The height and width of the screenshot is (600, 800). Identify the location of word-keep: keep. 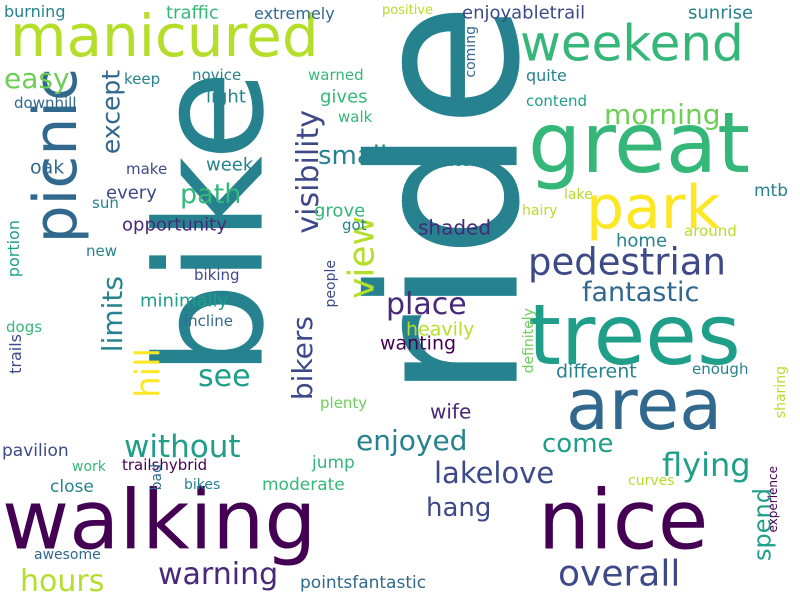
(142, 79).